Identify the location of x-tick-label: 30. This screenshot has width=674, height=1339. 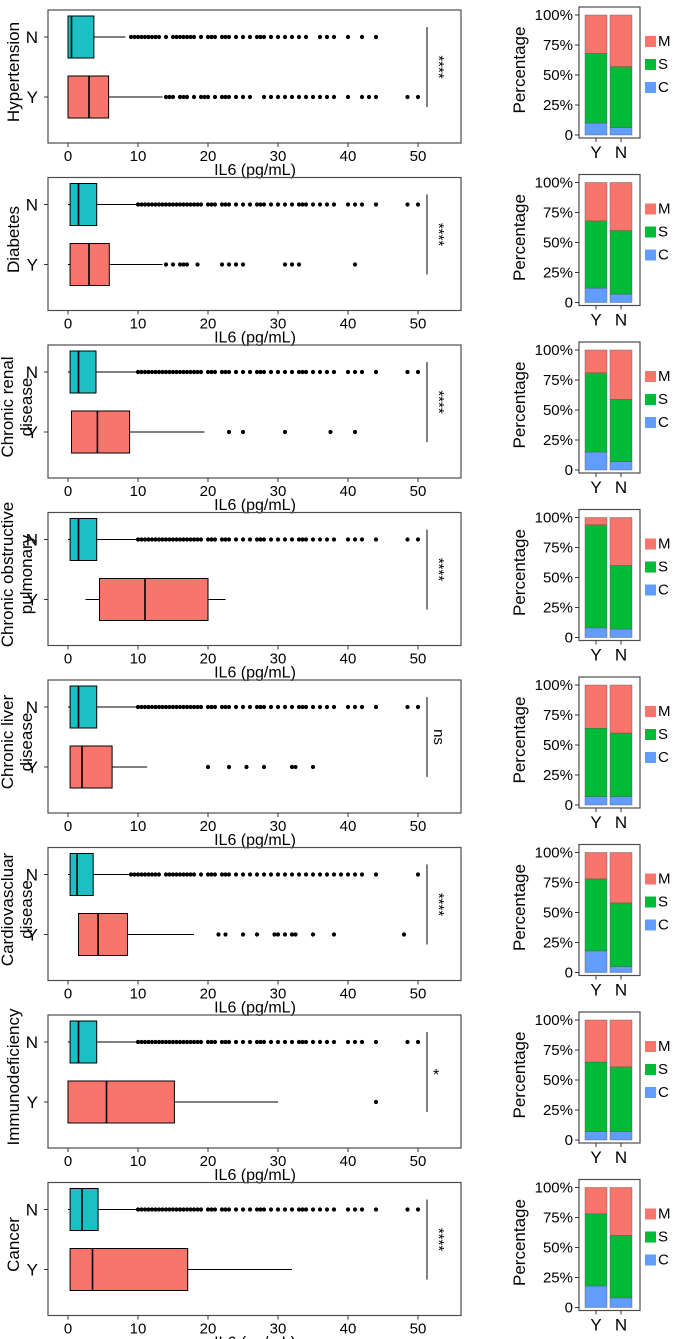
(278, 1329).